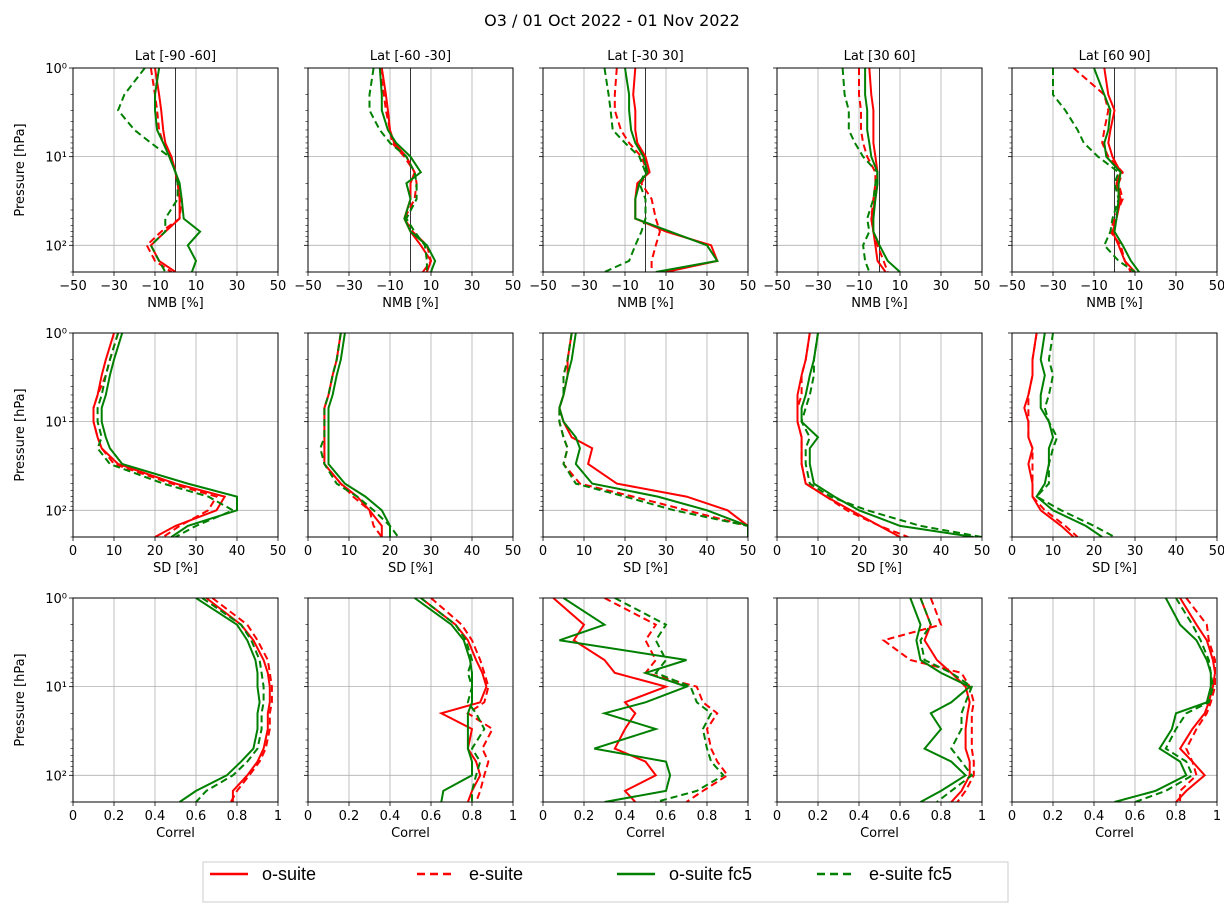 The height and width of the screenshot is (910, 1224). I want to click on legend-label: e-suite, so click(496, 874).